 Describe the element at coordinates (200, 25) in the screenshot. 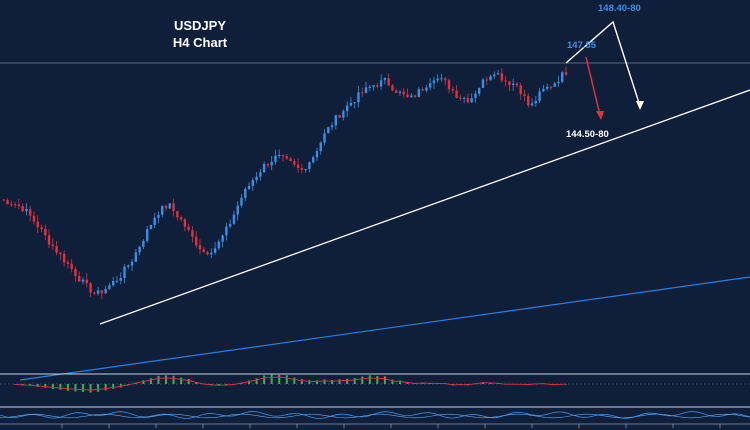

I see `chart-title: USDJPY` at that location.